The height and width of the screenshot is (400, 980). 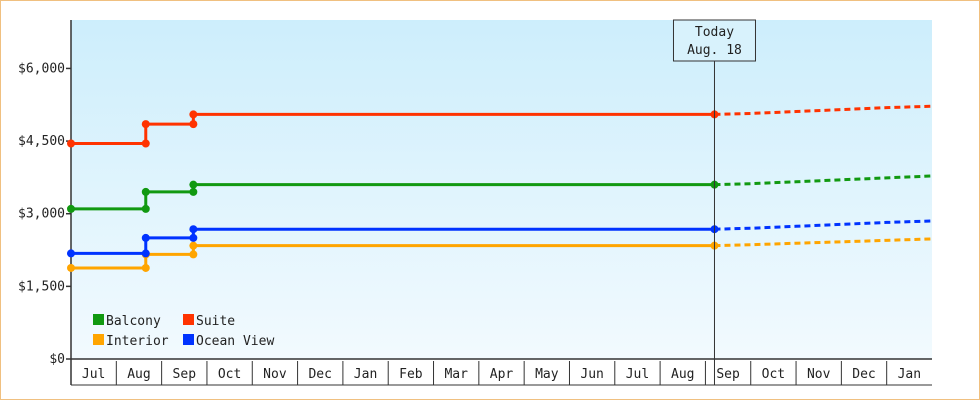 I want to click on x-tick-label: May, so click(x=547, y=374).